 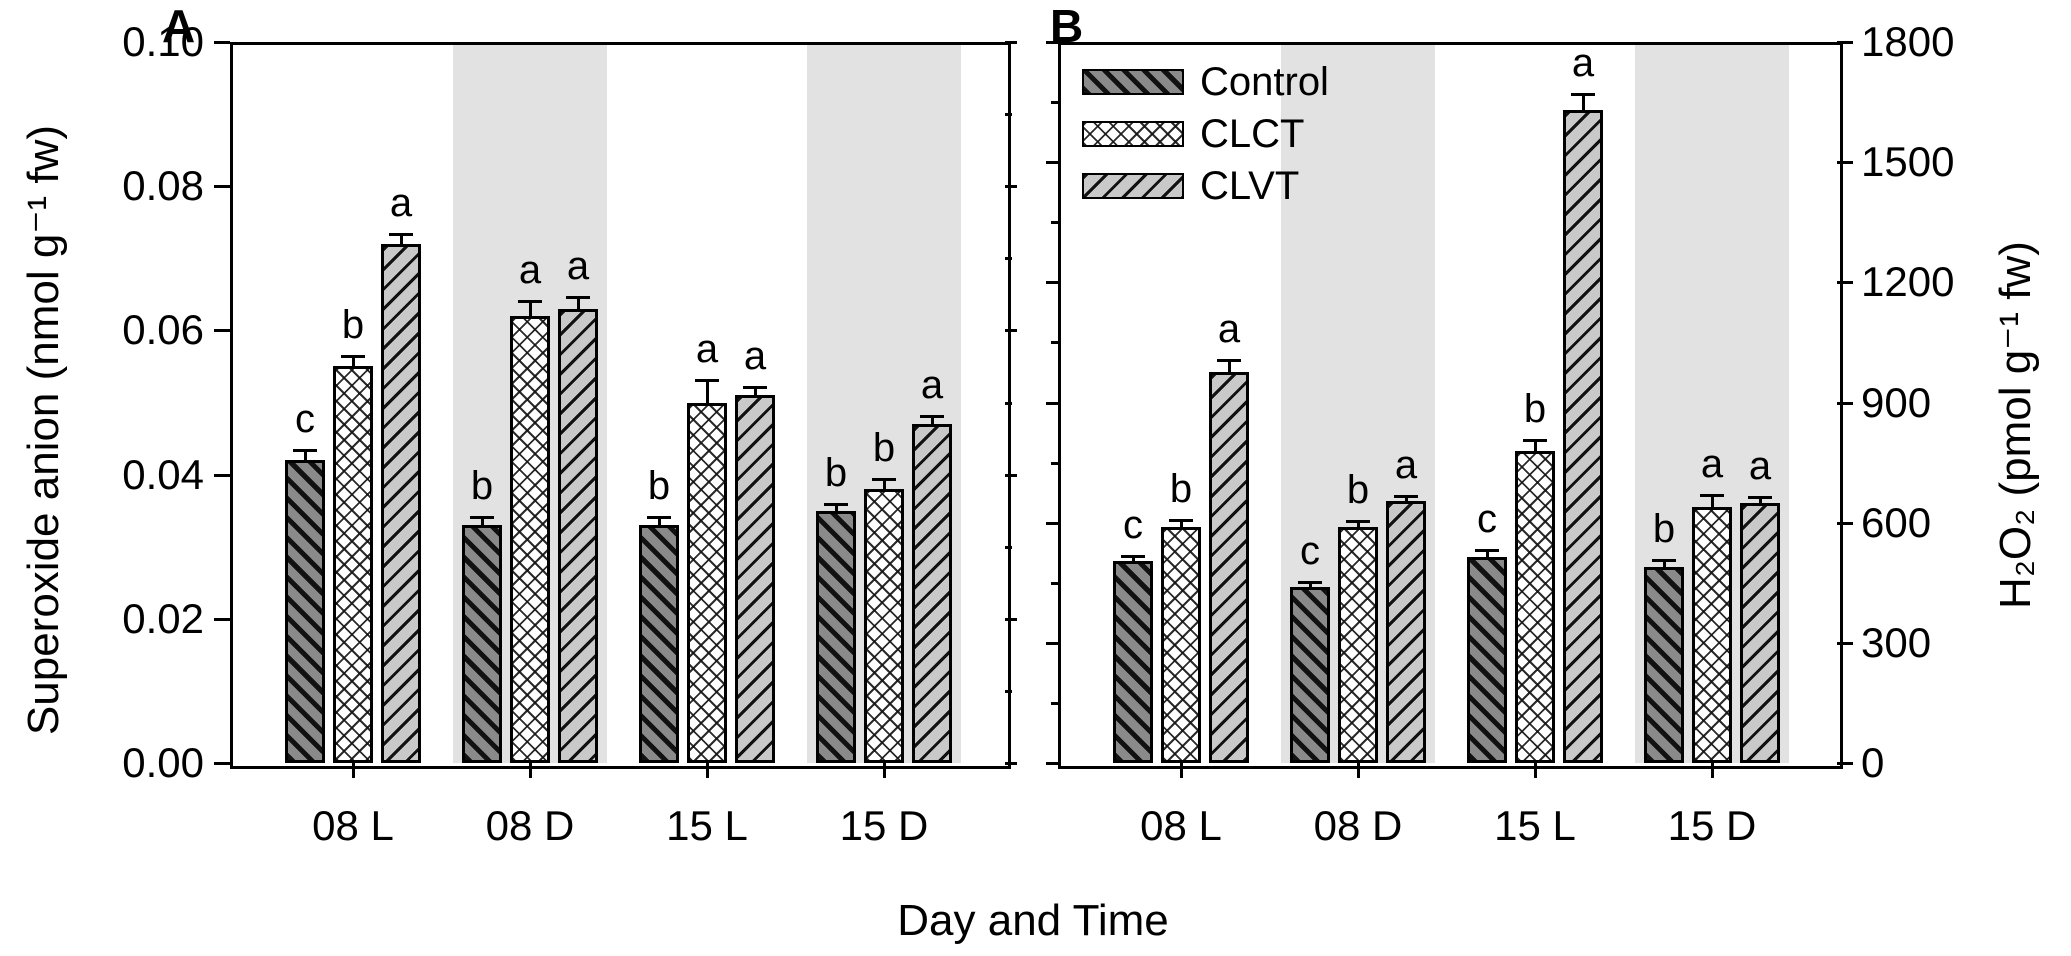 I want to click on panel-b-bar-clvt-08-l, so click(x=1229, y=567).